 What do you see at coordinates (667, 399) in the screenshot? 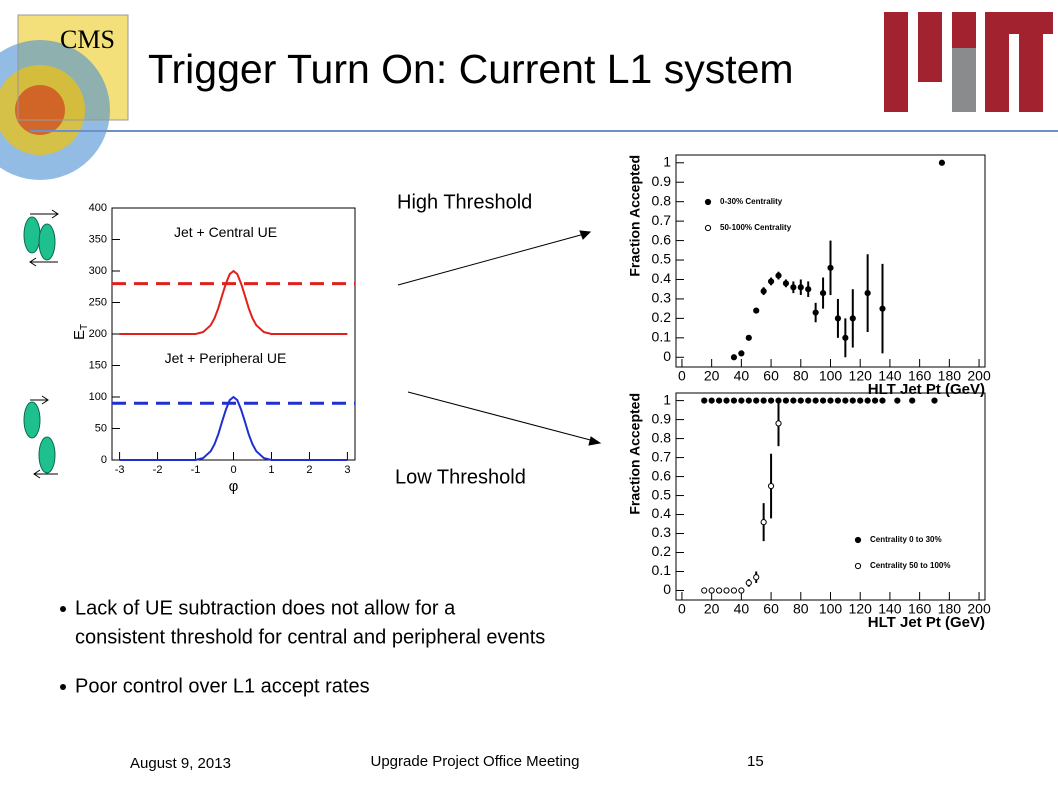
I see `y-tick-label: 1` at bounding box center [667, 399].